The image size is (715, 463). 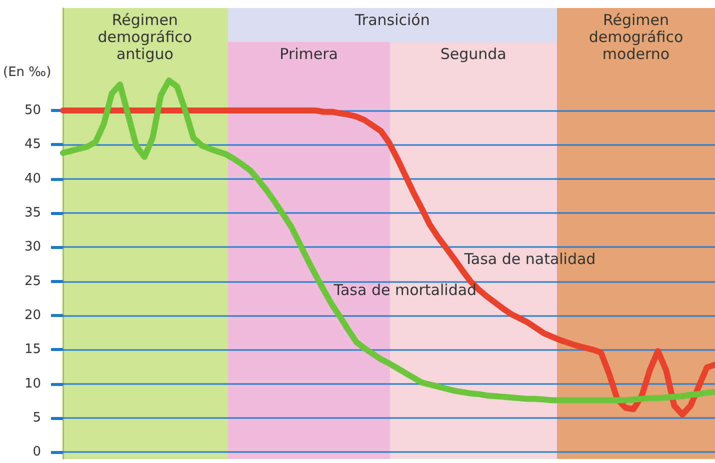 I want to click on series-label: Tasa de mortalidad, so click(x=404, y=290).